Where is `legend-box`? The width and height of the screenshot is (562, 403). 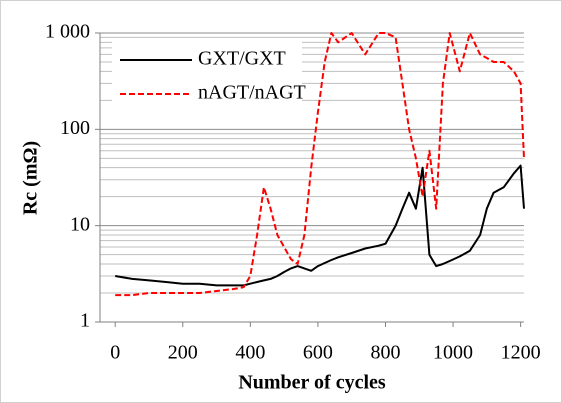
legend-box is located at coordinates (207, 76).